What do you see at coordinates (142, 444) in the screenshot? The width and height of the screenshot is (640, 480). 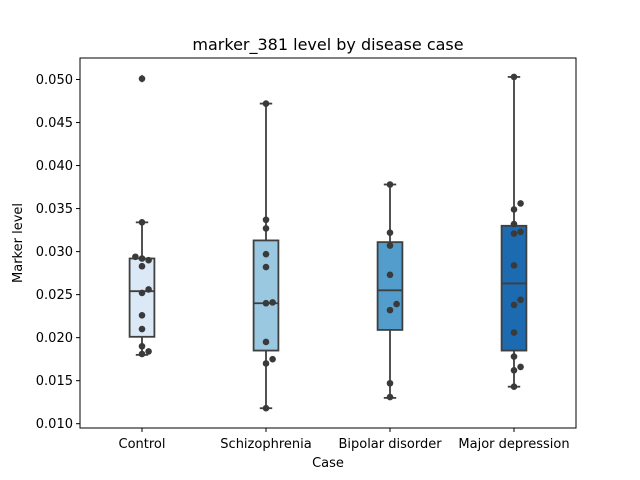 I see `x-tick-label: Control` at bounding box center [142, 444].